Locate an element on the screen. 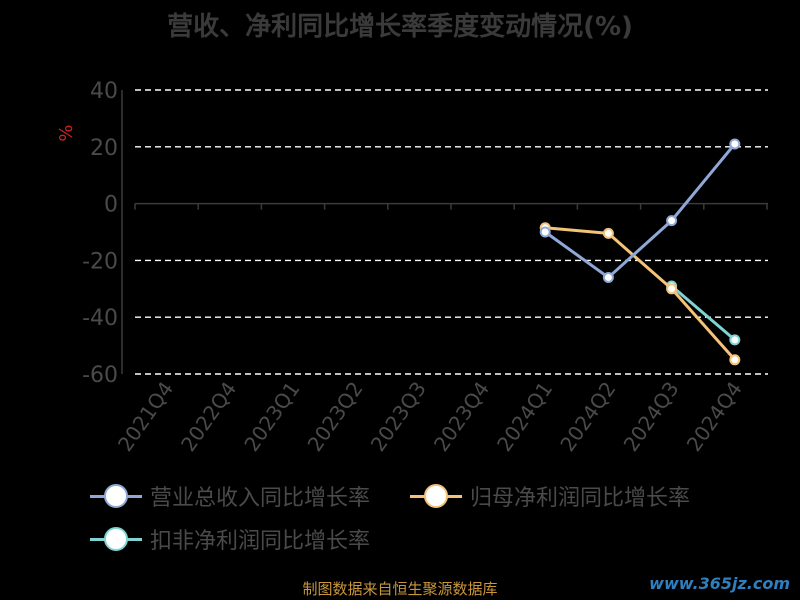 Image resolution: width=800 pixels, height=600 pixels. chart-title: 营收、净利同比增长率季度变动情况(%) is located at coordinates (400, 27).